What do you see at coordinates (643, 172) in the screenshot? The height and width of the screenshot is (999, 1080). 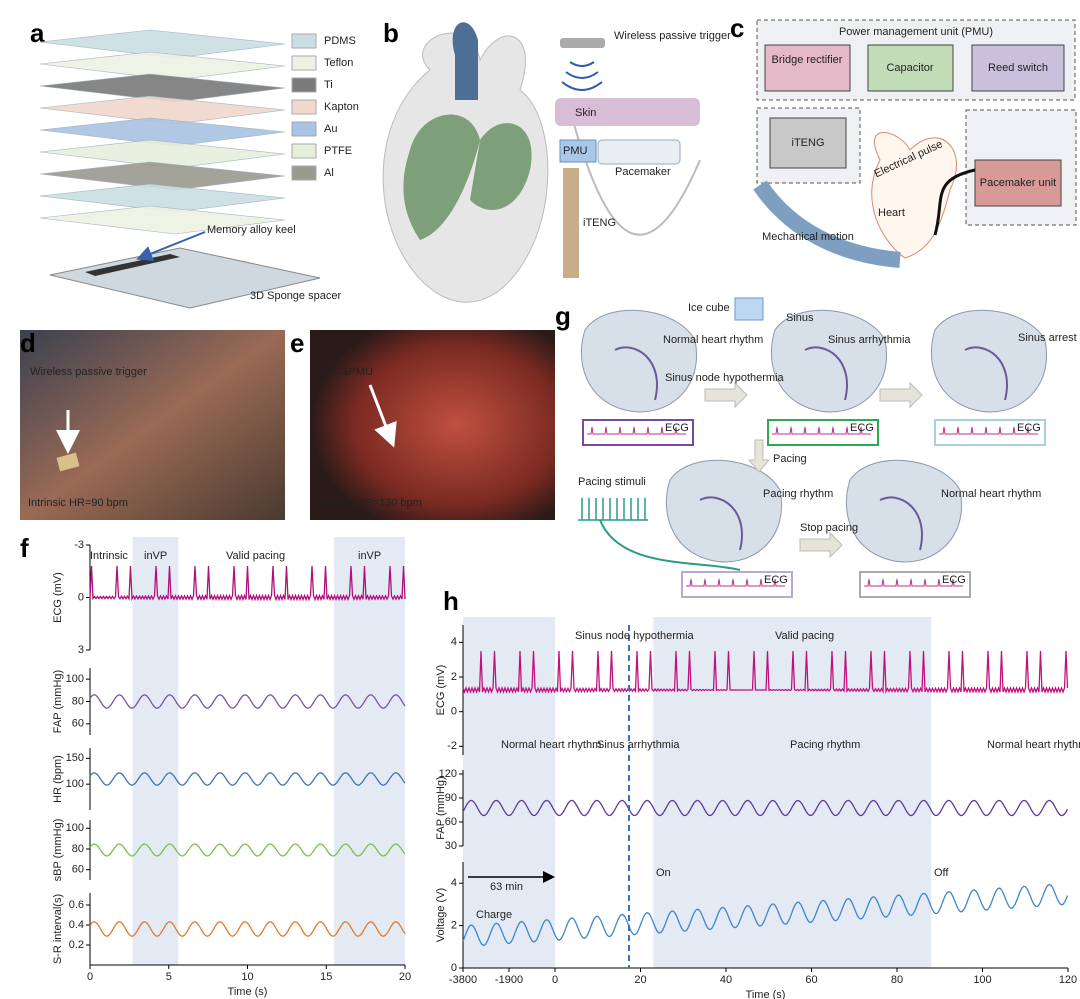 I see `label: Pacemaker` at bounding box center [643, 172].